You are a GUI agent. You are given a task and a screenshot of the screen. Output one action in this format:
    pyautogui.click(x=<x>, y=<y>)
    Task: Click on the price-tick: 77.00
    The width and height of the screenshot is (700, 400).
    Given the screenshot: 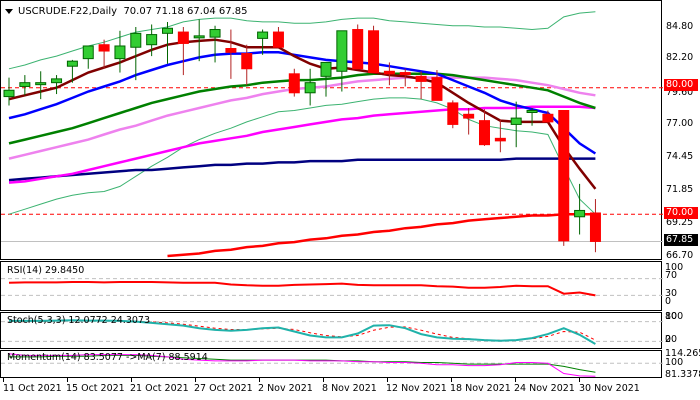 What is the action you would take?
    pyautogui.click(x=680, y=123)
    